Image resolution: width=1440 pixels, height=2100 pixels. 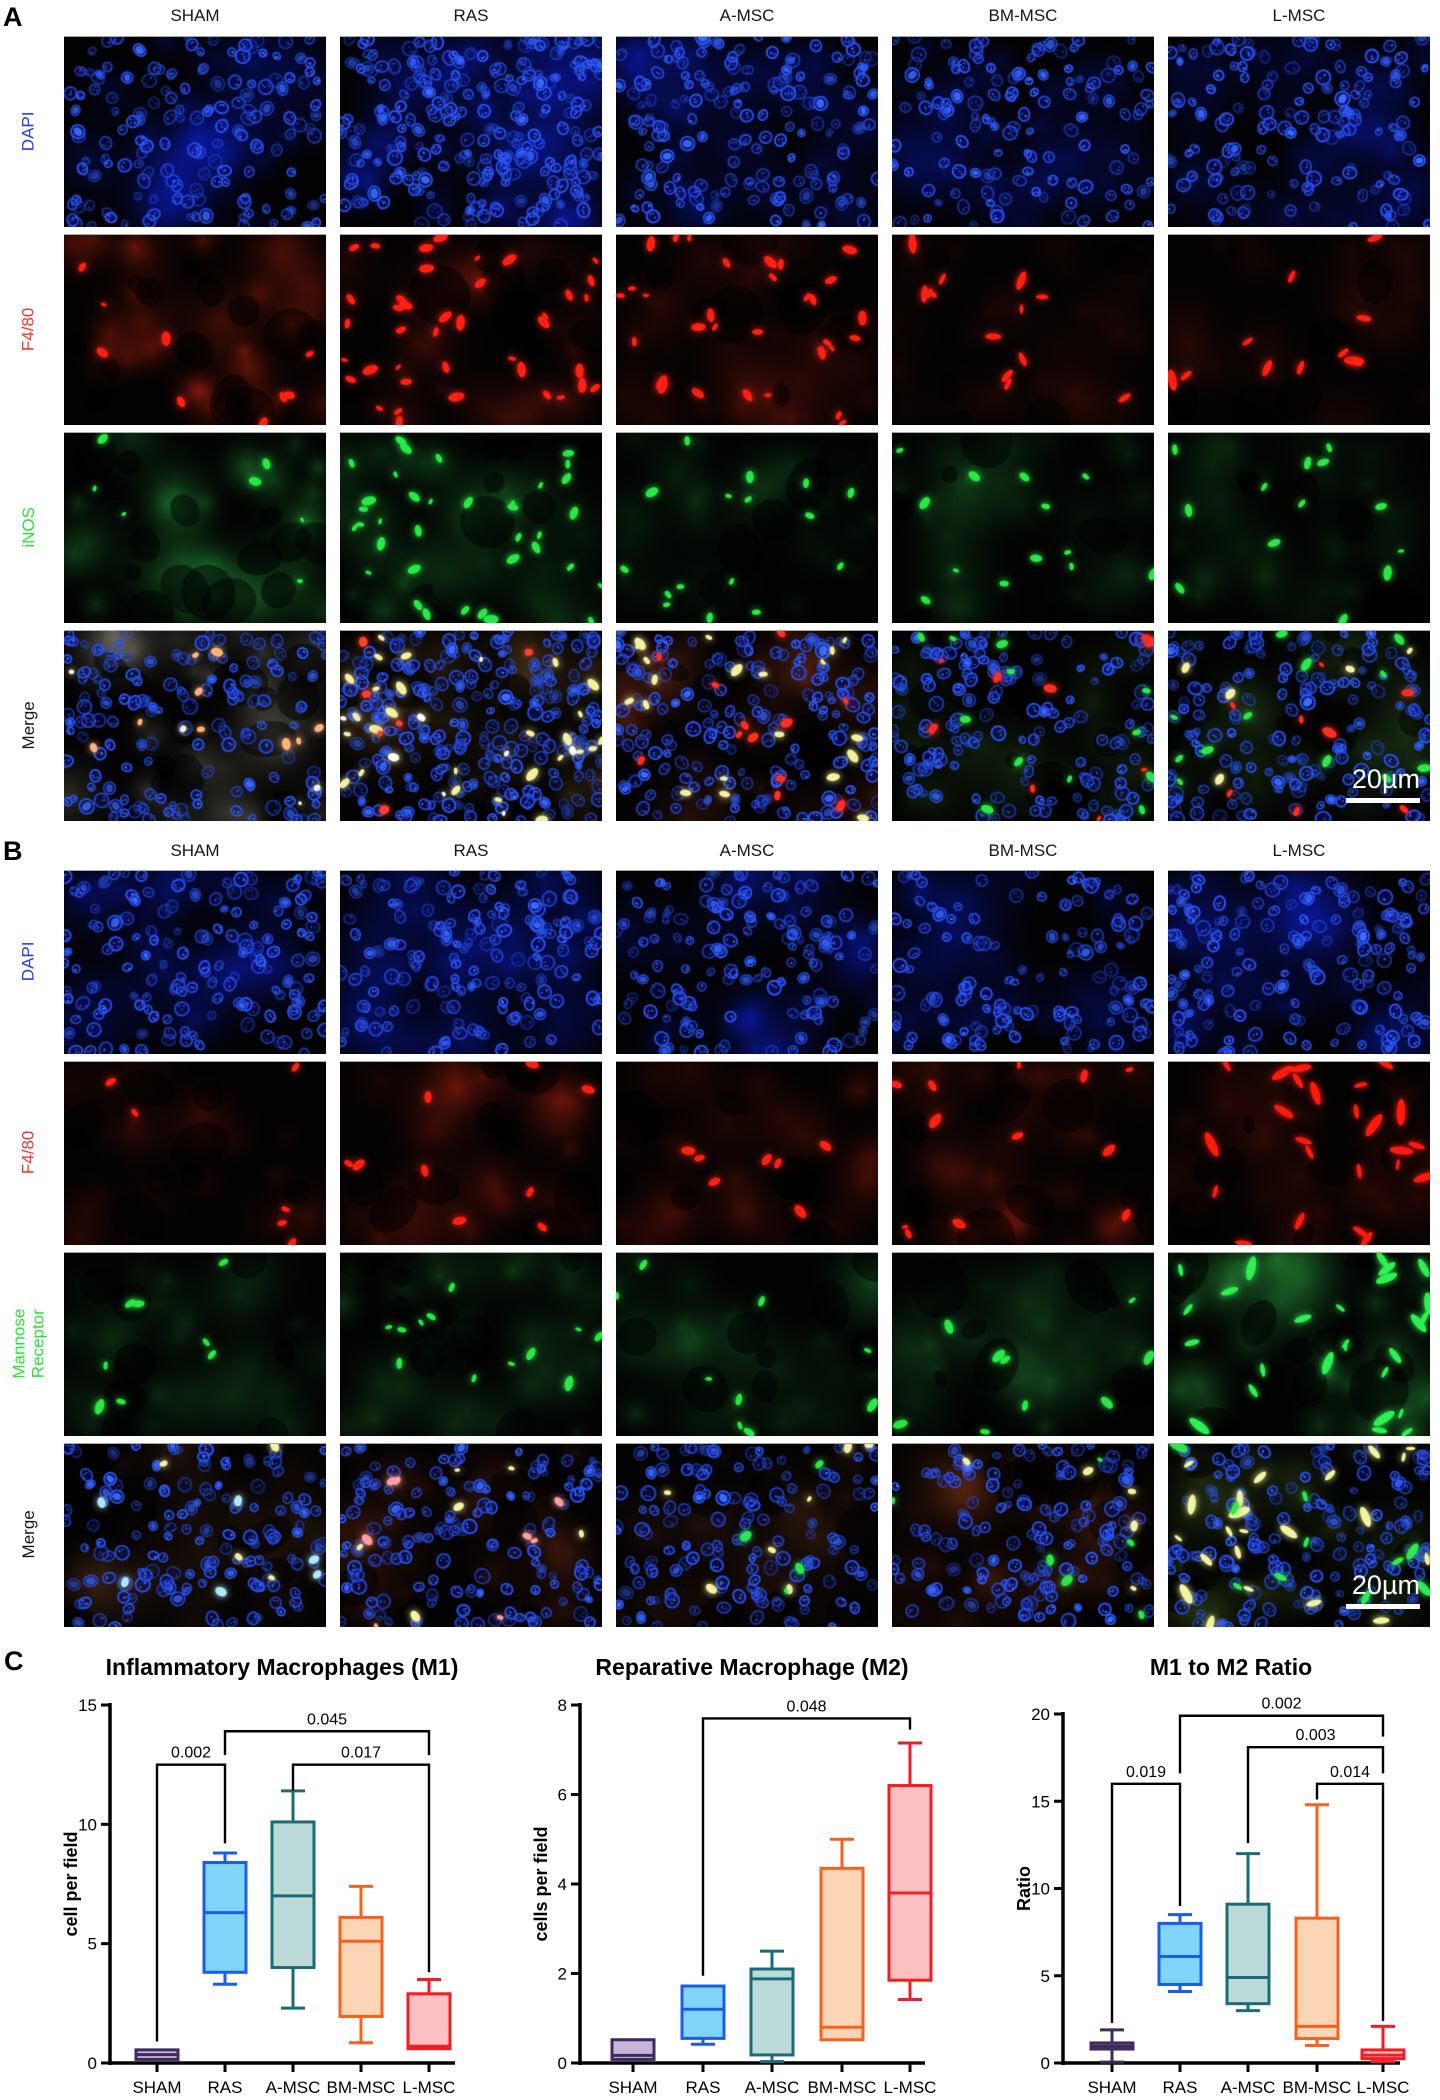 What do you see at coordinates (195, 850) in the screenshot?
I see `column-header-b-sham: SHAM` at bounding box center [195, 850].